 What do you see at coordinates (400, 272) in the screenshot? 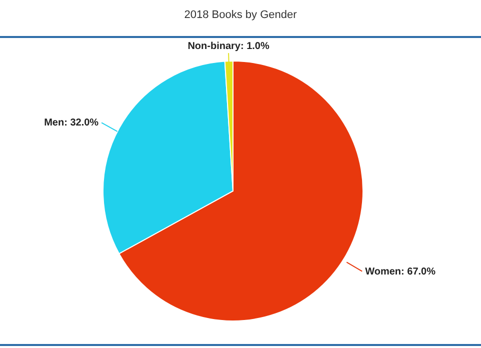
I see `slice-label: Women: 67.0%` at bounding box center [400, 272].